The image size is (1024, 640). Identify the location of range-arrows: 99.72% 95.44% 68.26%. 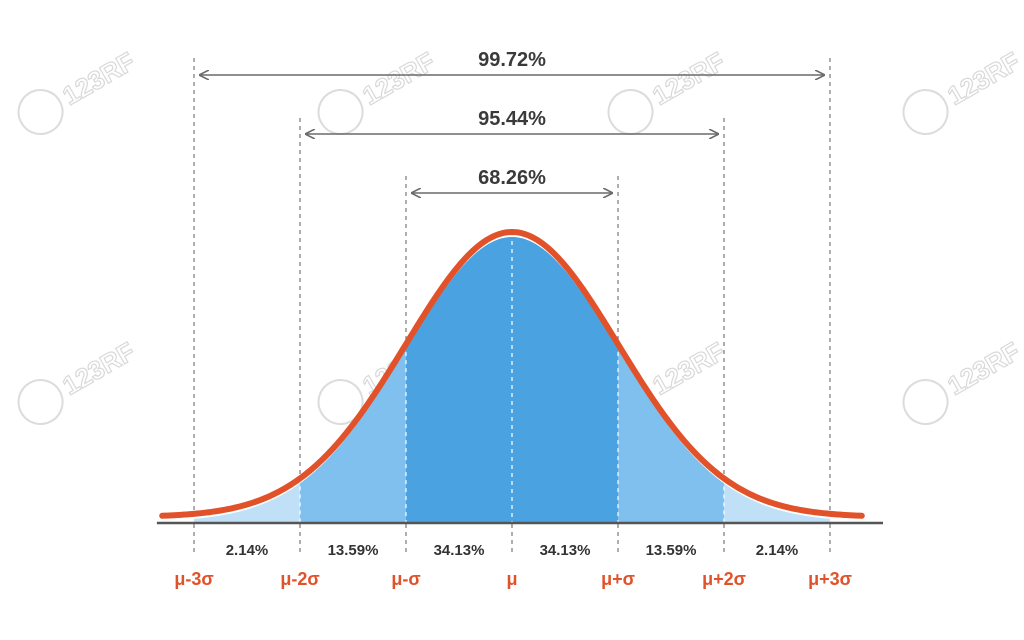
(512, 121).